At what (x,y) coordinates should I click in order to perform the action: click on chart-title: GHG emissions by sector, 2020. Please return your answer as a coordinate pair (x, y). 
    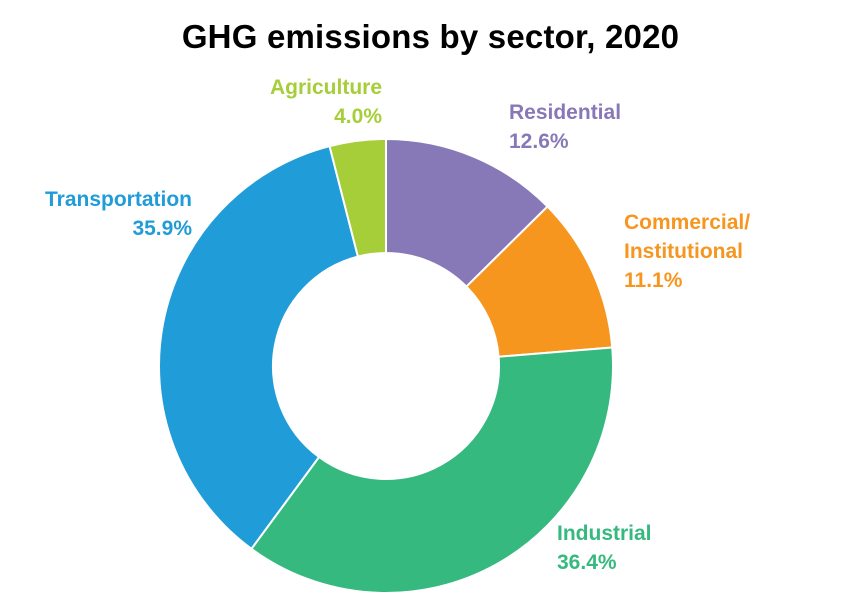
    Looking at the image, I should click on (430, 36).